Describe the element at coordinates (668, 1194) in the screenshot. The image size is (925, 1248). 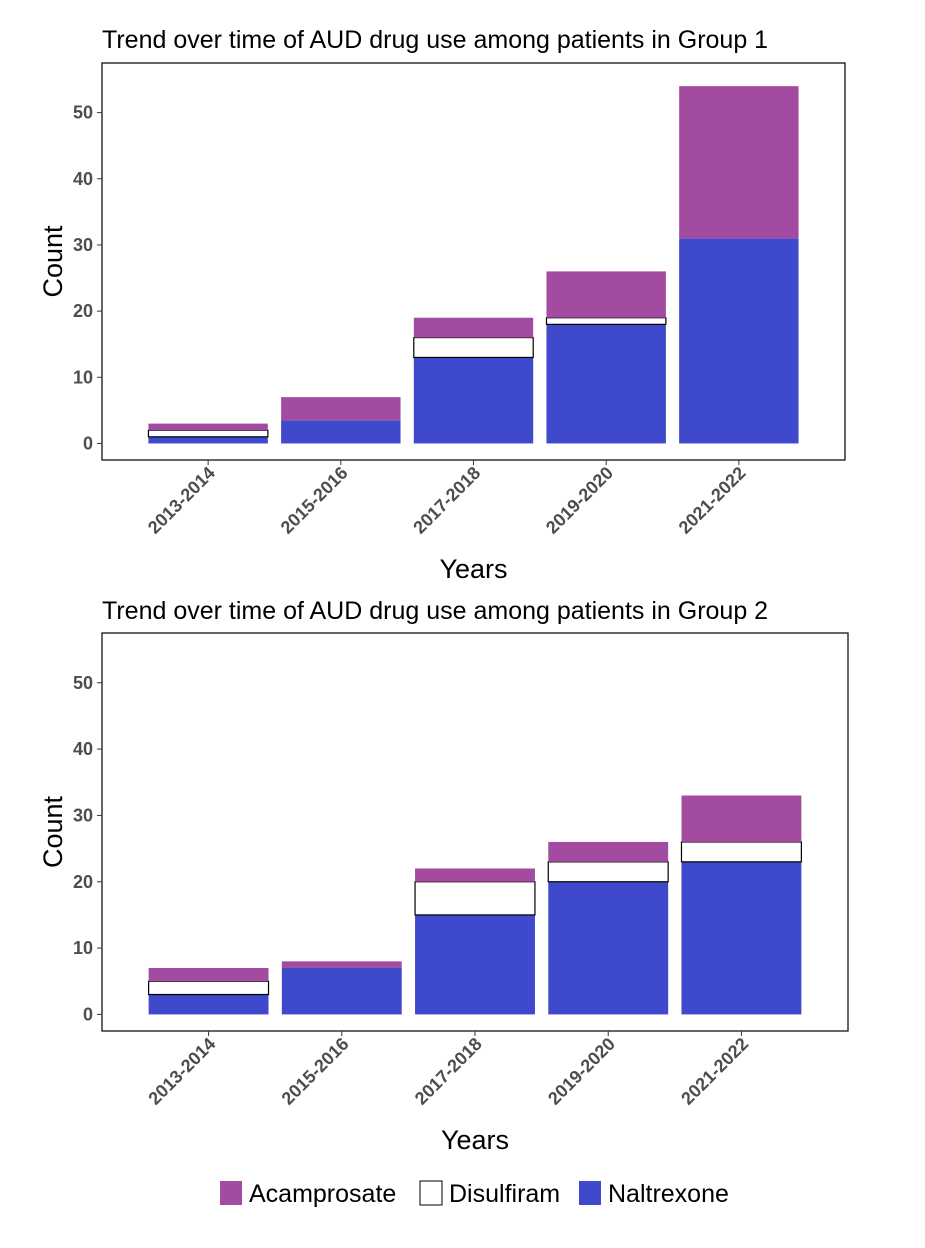
I see `legend-label: Naltrexone` at that location.